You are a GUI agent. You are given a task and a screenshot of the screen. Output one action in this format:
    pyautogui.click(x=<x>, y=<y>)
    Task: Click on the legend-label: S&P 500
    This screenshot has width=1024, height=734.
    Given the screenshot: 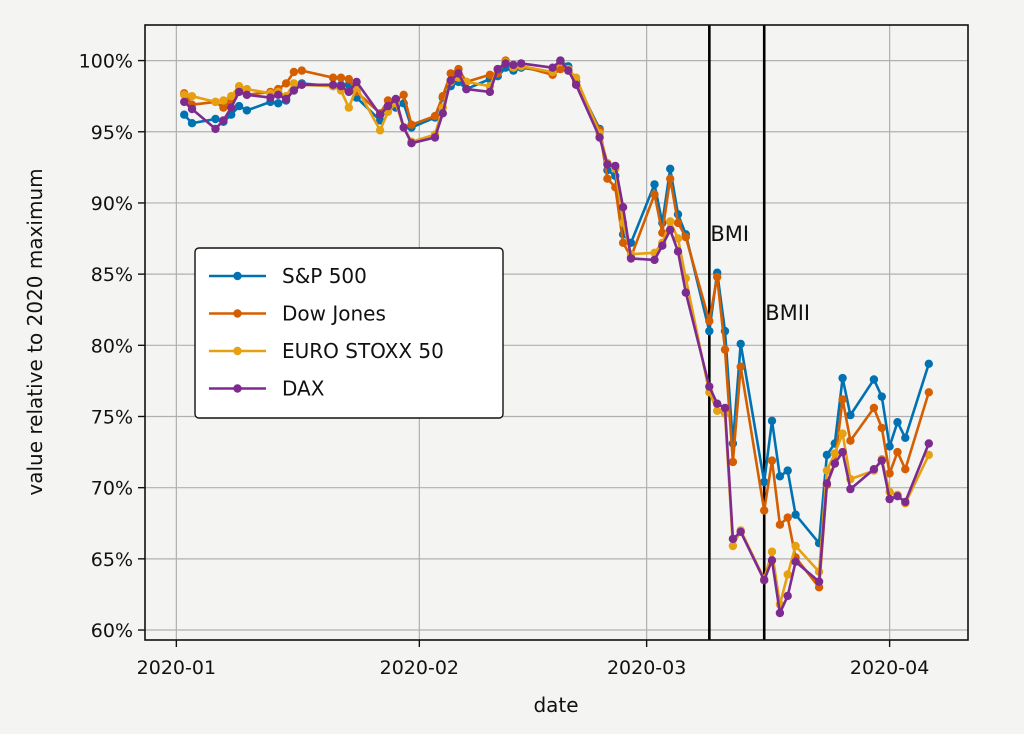 What is the action you would take?
    pyautogui.click(x=324, y=276)
    